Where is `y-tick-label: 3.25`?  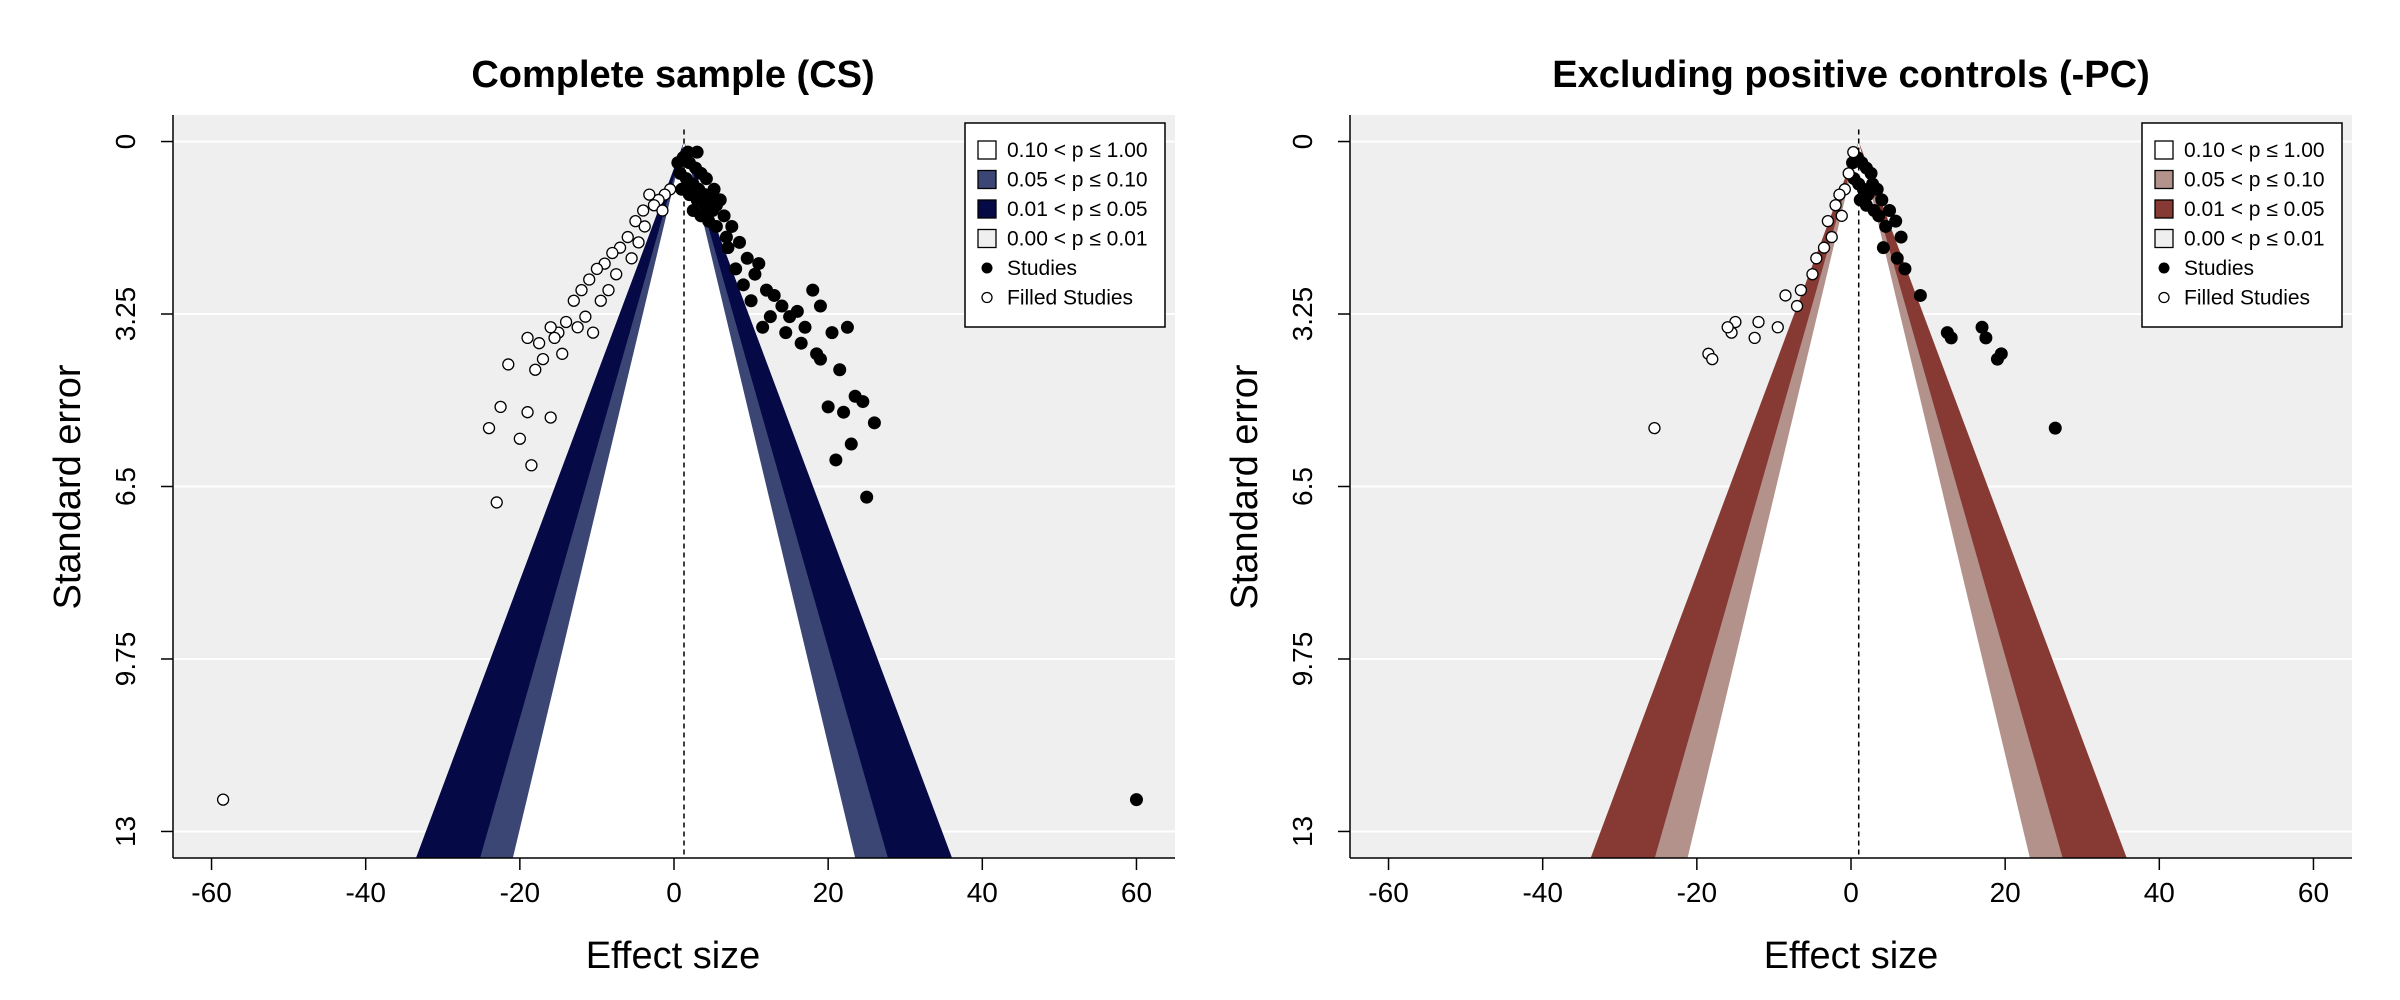
y-tick-label: 3.25 is located at coordinates (1302, 314).